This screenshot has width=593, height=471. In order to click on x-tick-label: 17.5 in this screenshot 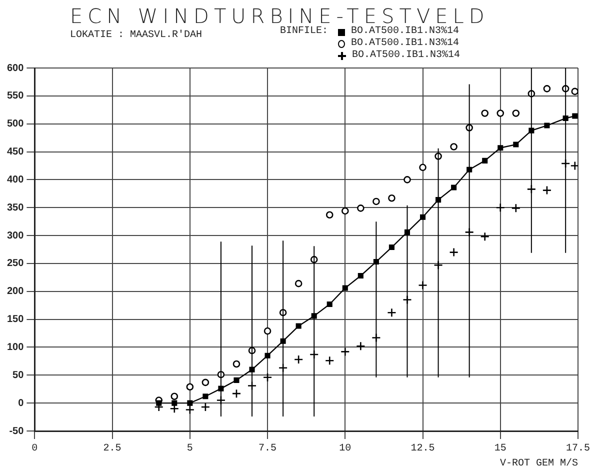, I will do `click(578, 449)`.